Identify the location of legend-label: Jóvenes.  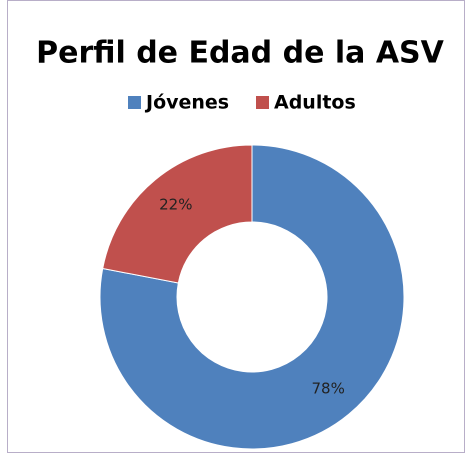
(186, 103).